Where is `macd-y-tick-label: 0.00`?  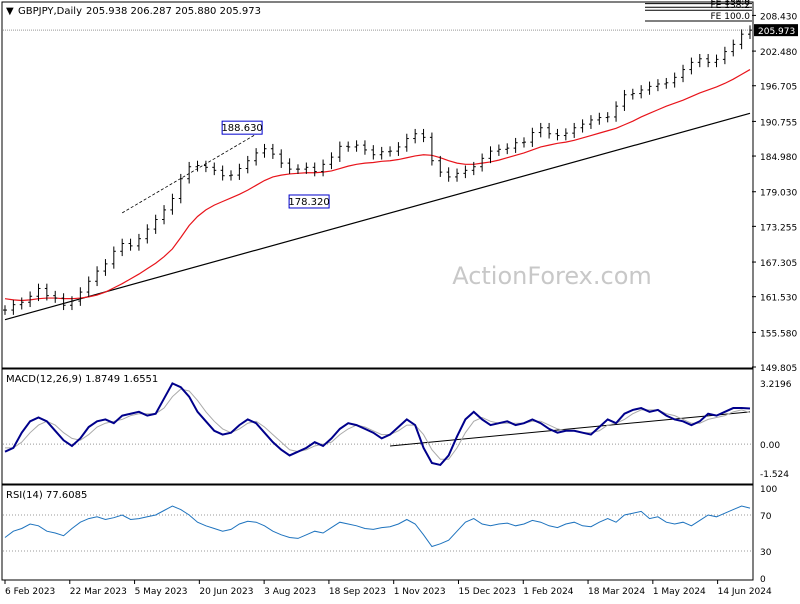
macd-y-tick-label: 0.00 is located at coordinates (770, 446).